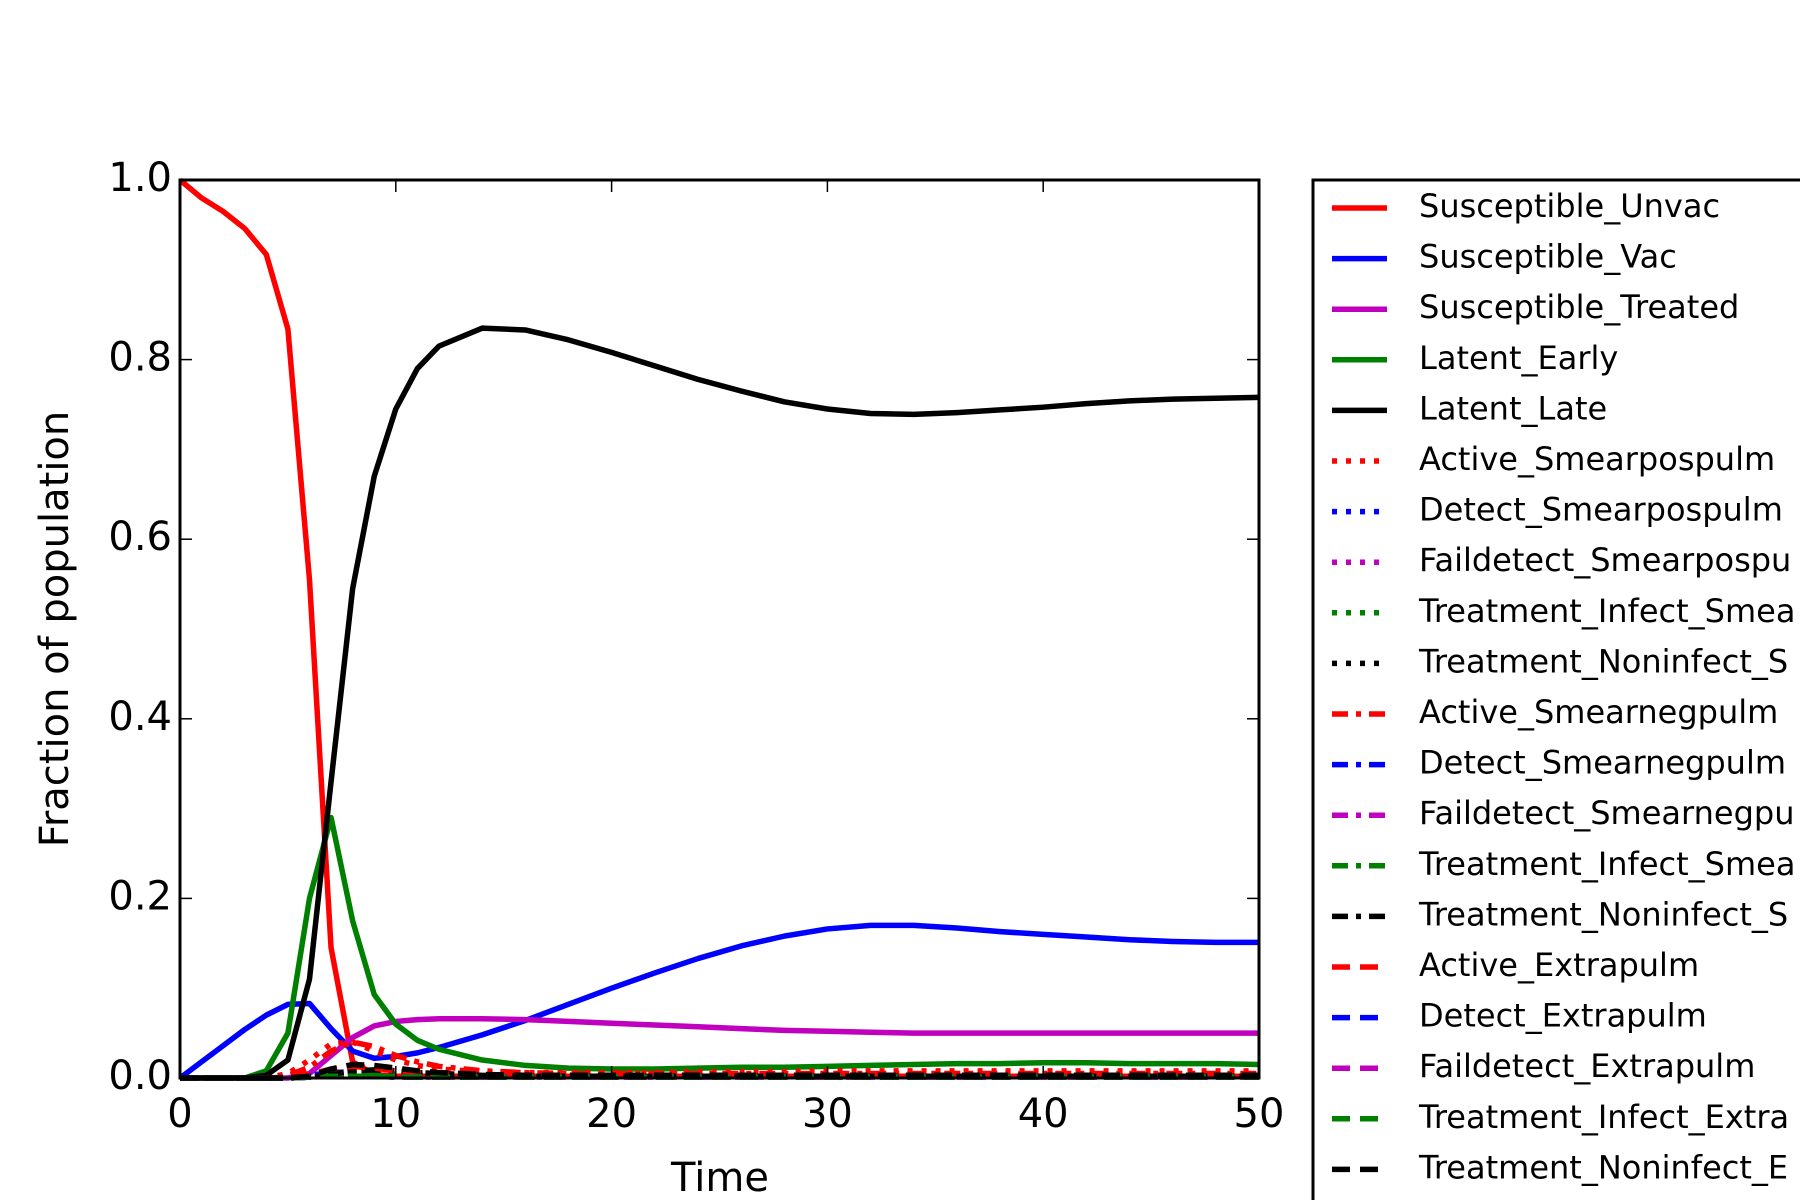 The height and width of the screenshot is (1200, 1800). What do you see at coordinates (1513, 408) in the screenshot?
I see `legend-label: Latent_Late` at bounding box center [1513, 408].